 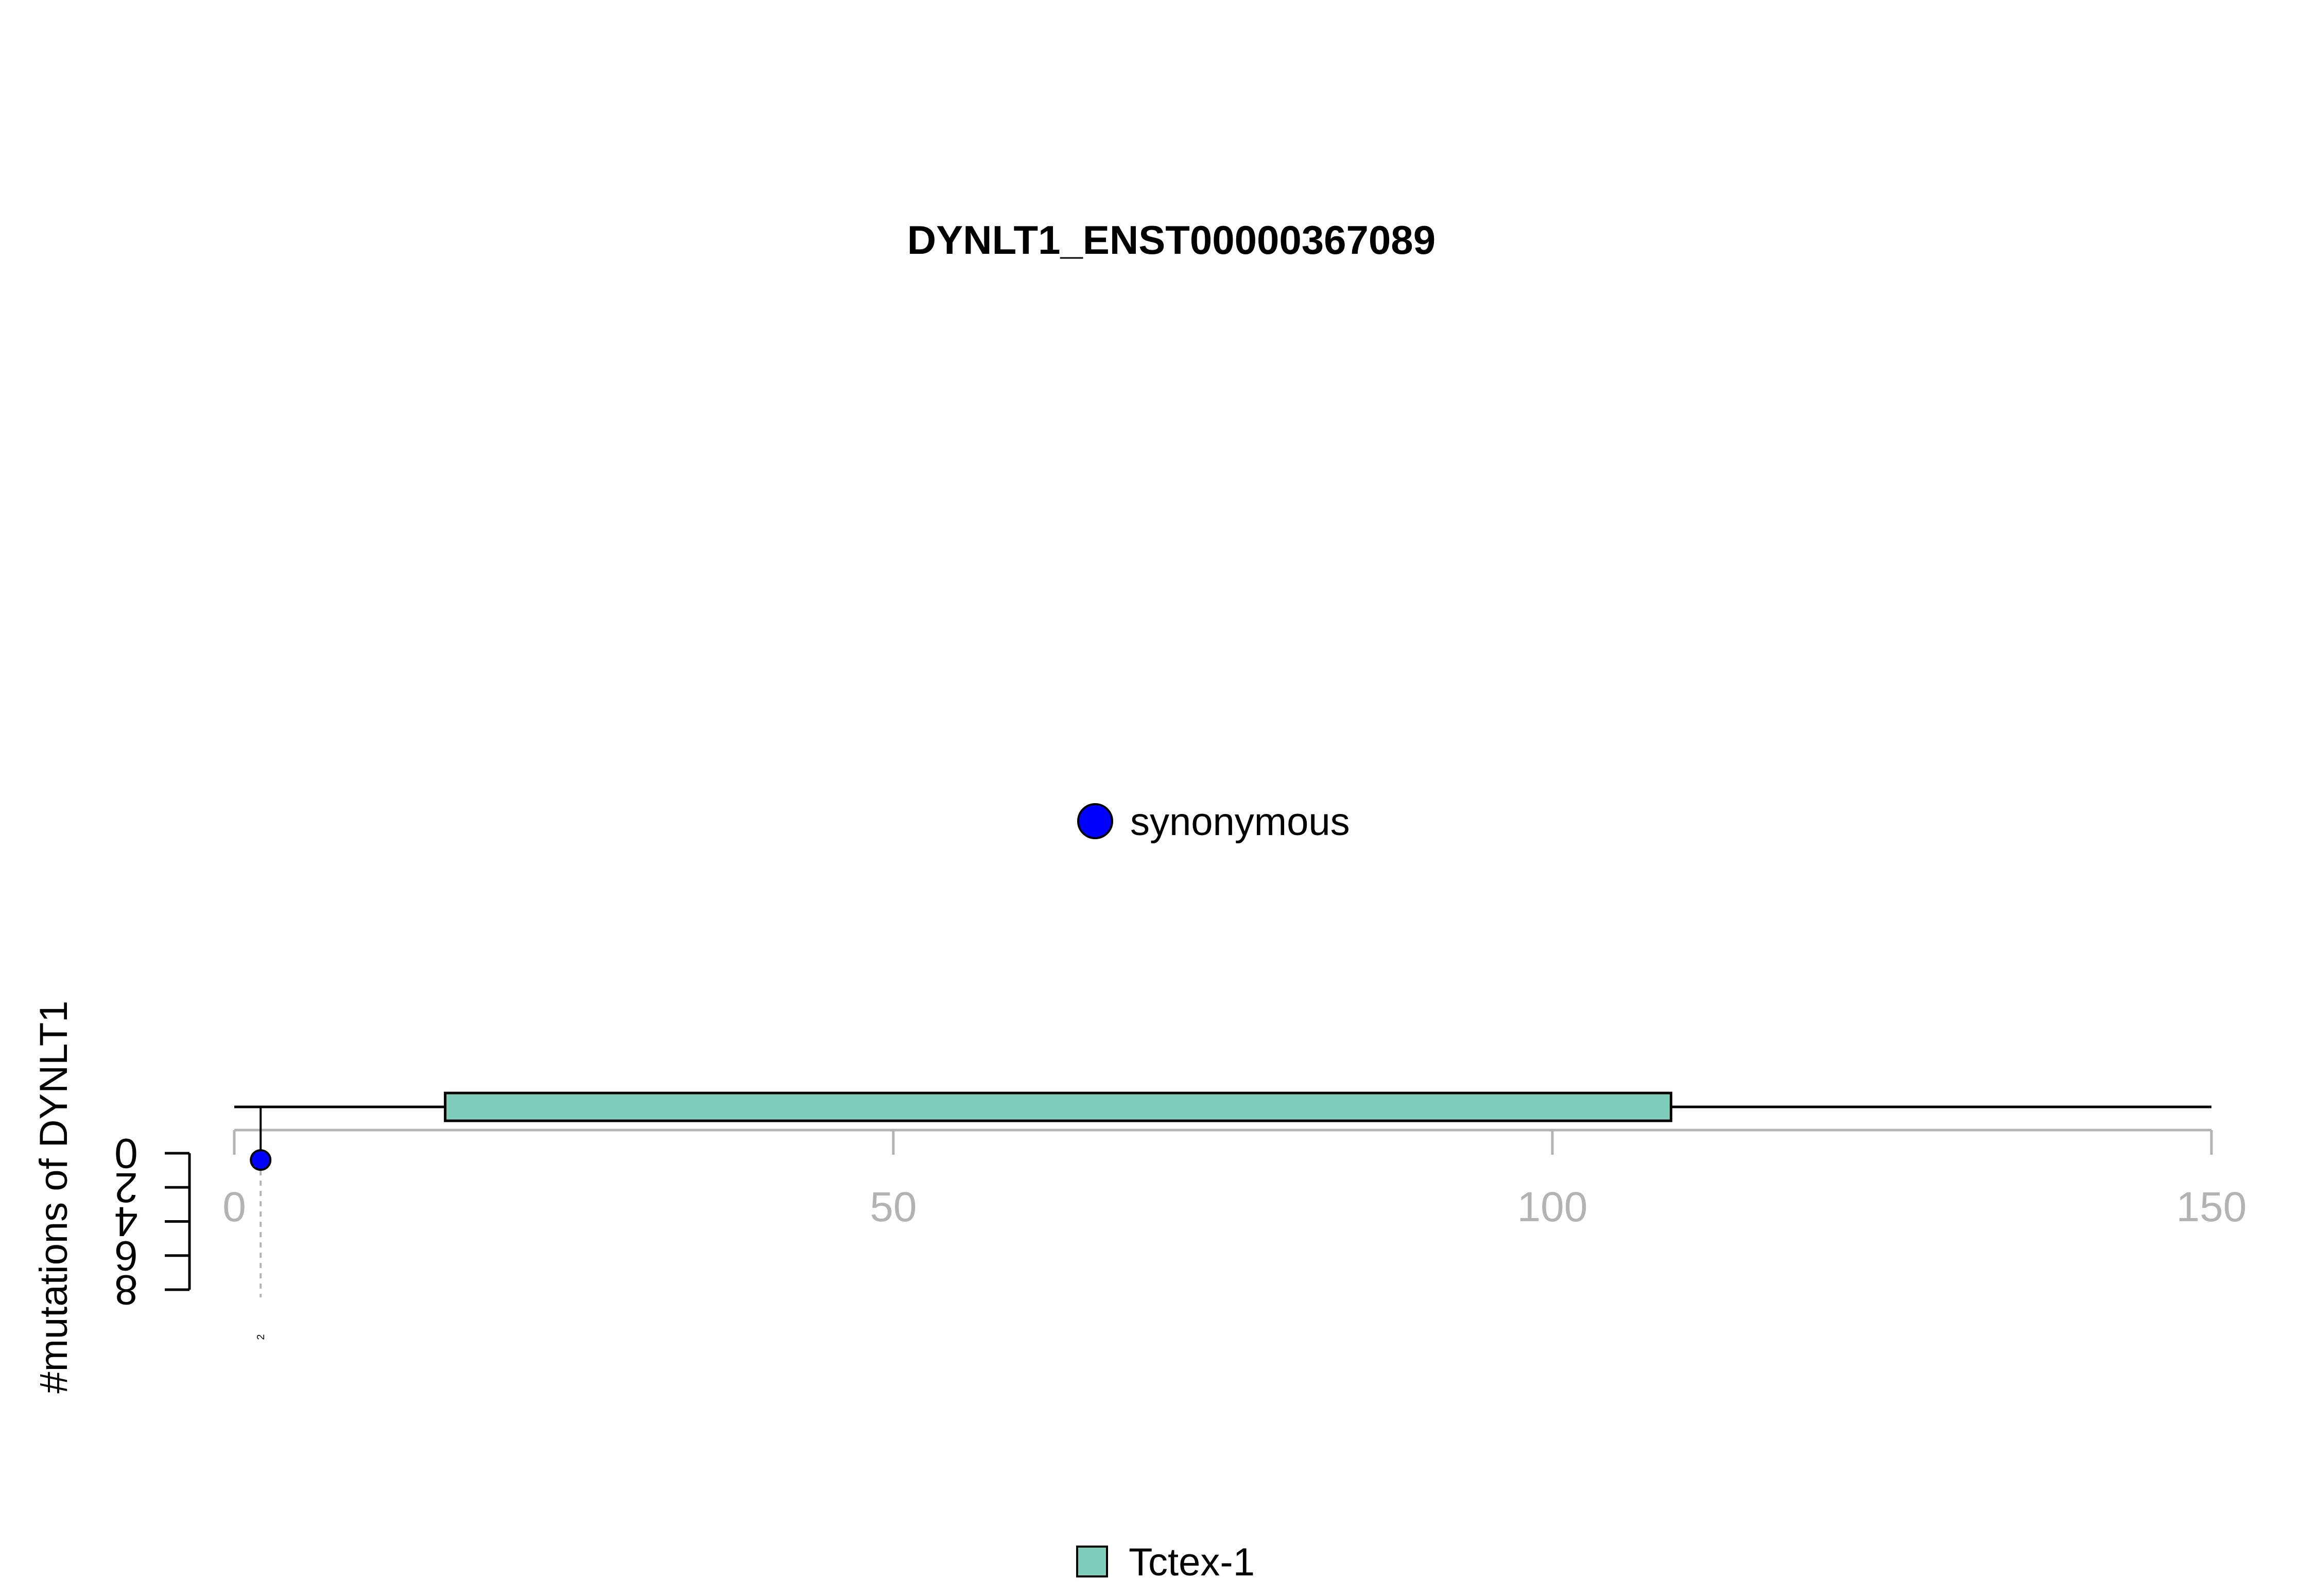 I want to click on x-tick-label: 50, so click(x=893, y=1207).